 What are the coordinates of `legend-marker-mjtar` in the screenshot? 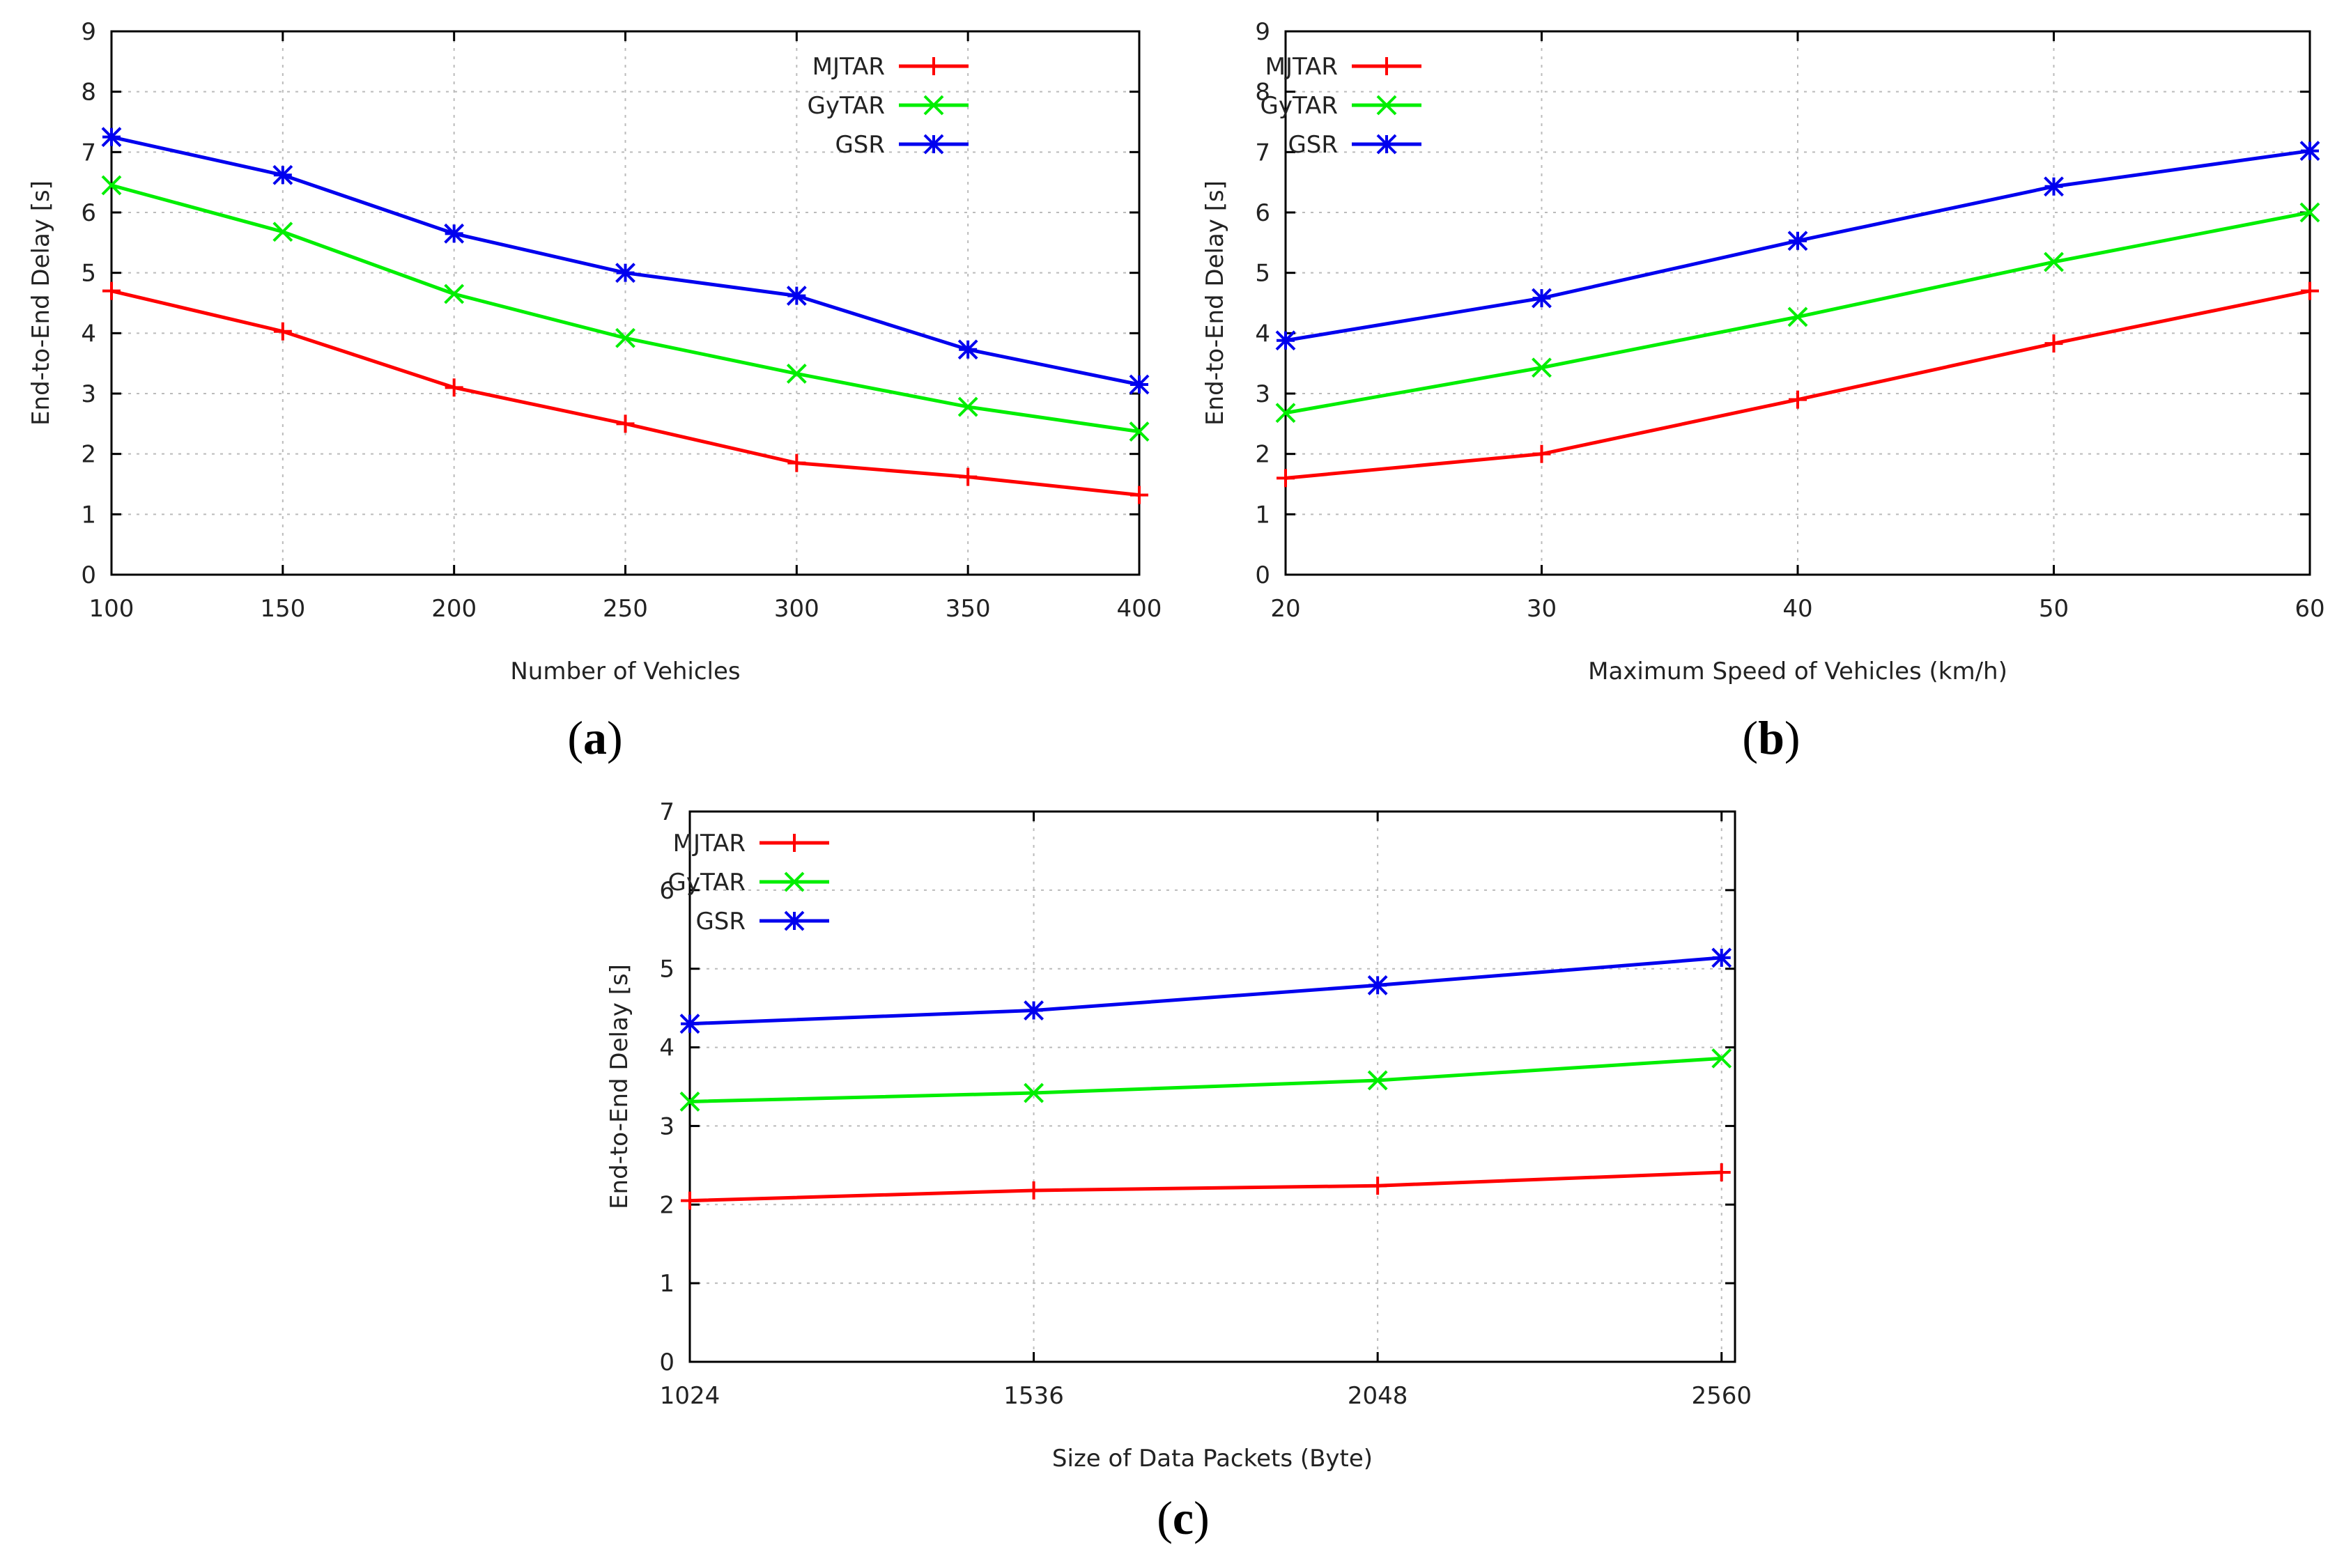 It's located at (1387, 66).